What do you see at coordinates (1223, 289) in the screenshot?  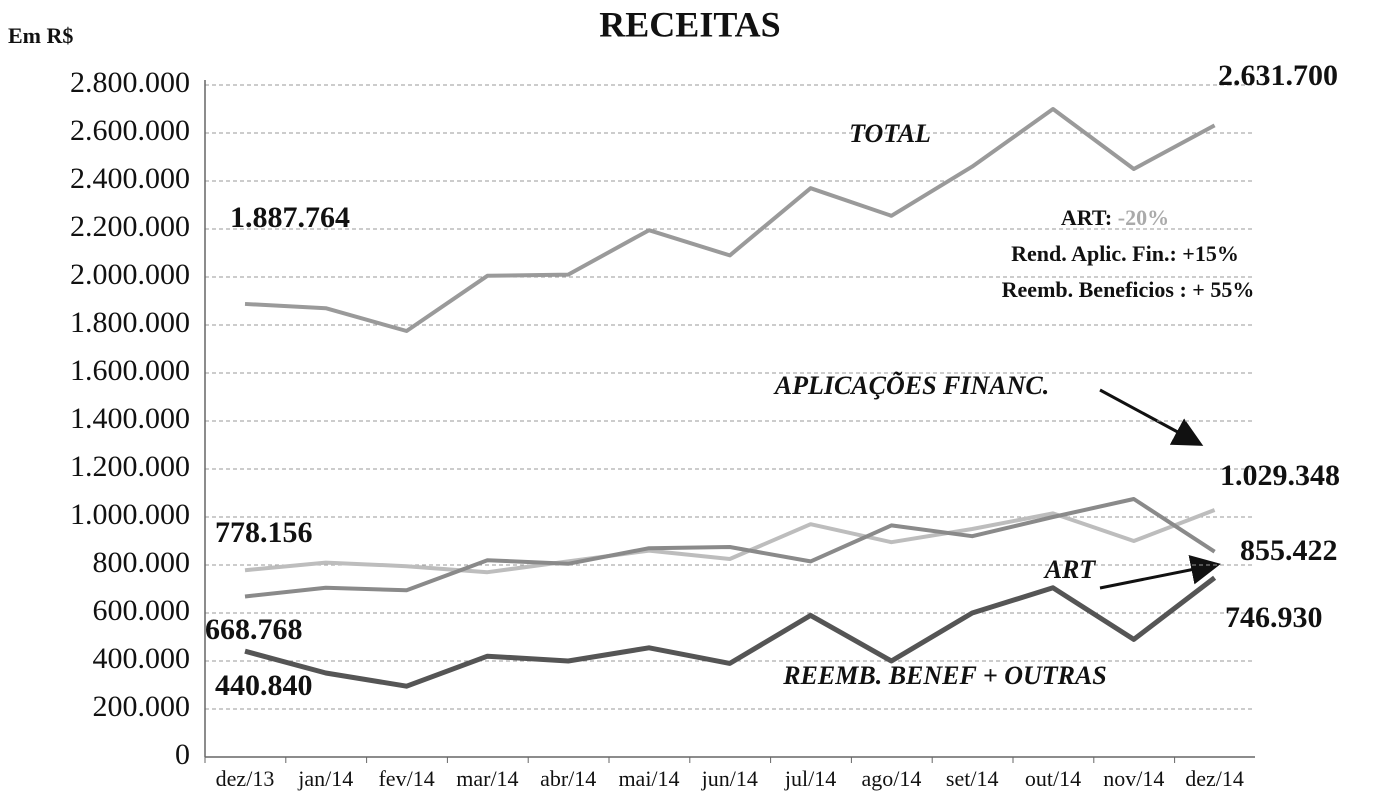 I see `note-value: + 55%` at bounding box center [1223, 289].